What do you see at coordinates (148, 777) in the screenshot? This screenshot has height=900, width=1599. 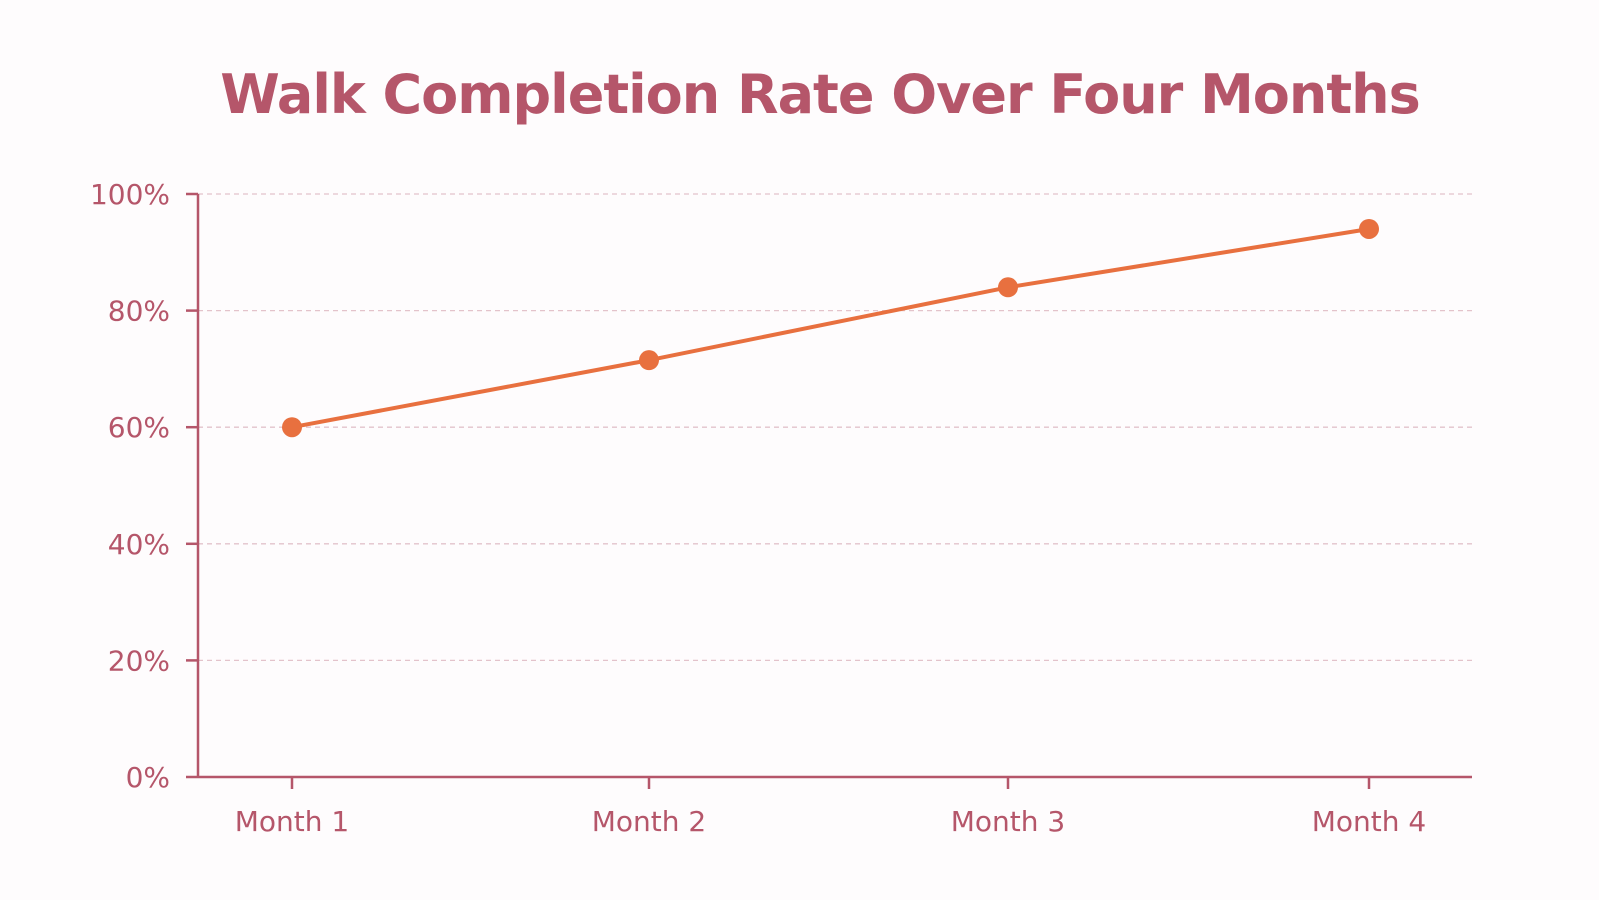 I see `y-tick-label: 0%` at bounding box center [148, 777].